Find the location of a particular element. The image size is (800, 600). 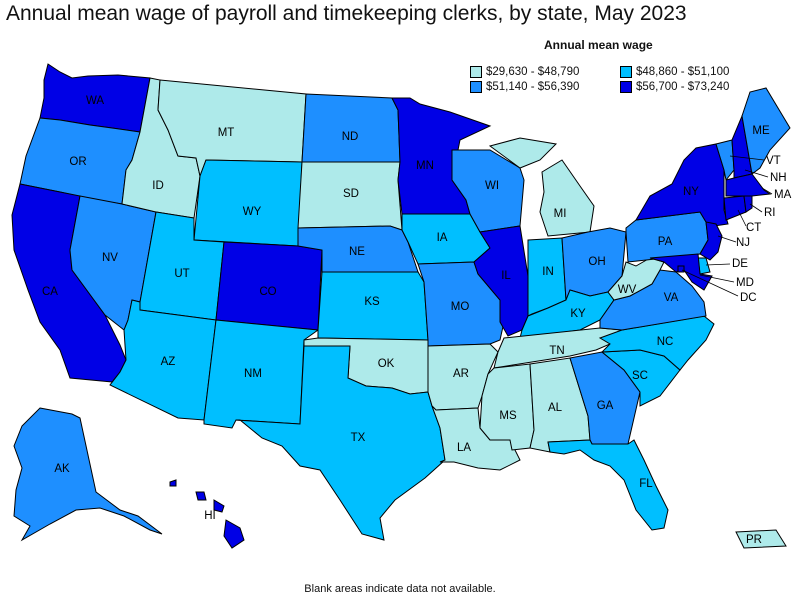

state-label-NV: NV is located at coordinates (110, 258).